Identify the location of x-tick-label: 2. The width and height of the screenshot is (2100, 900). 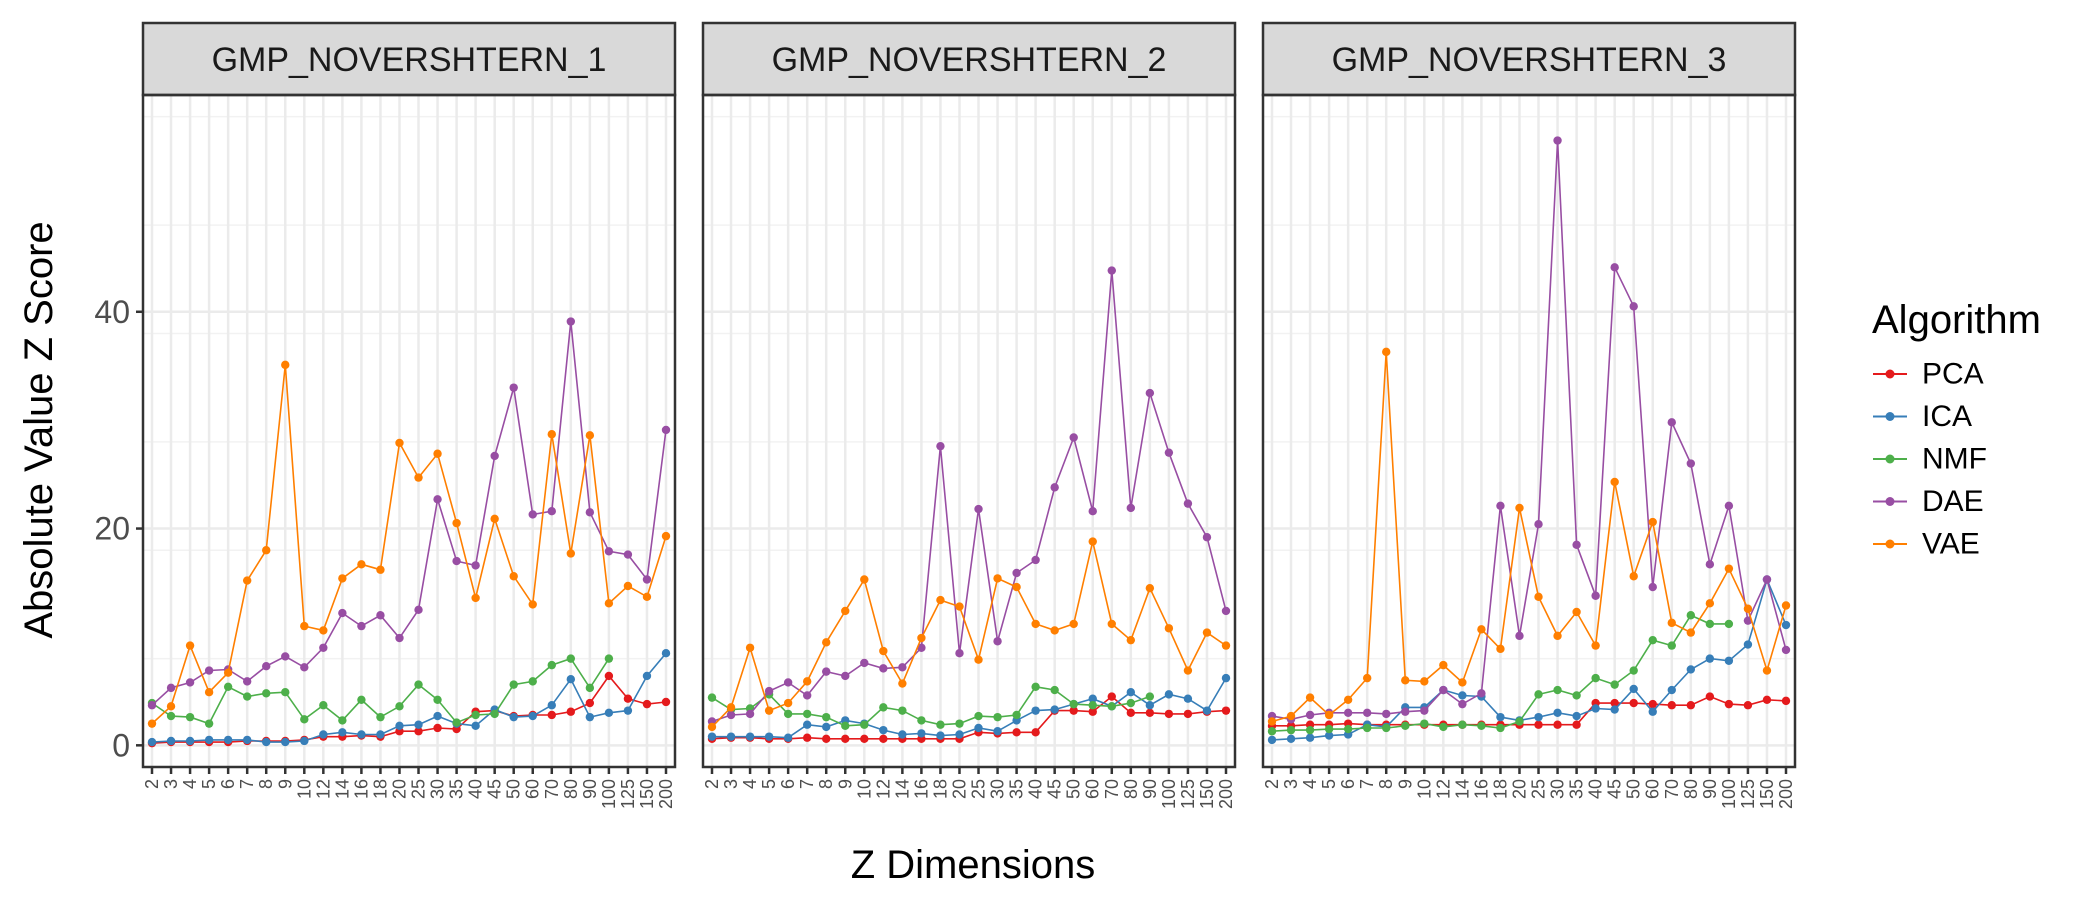
(1272, 784).